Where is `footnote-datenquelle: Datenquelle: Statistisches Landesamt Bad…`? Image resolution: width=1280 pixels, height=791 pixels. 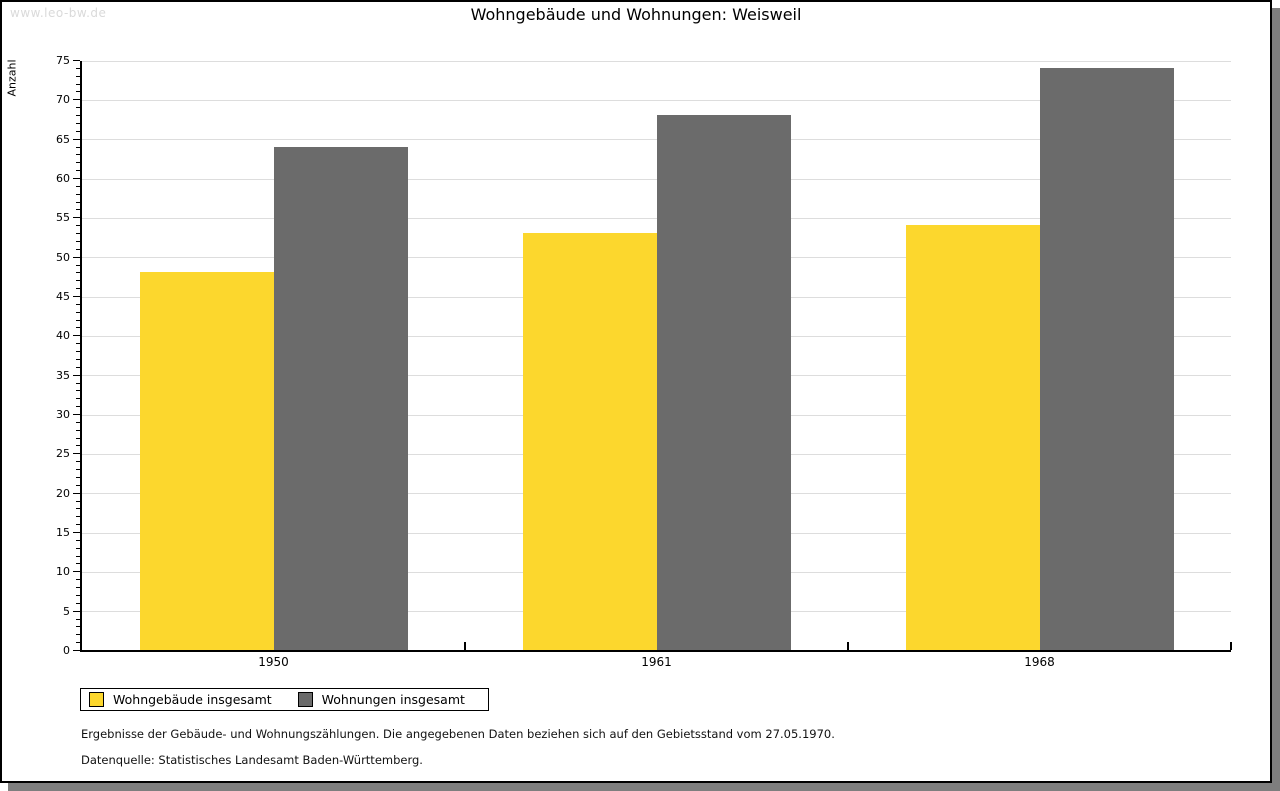 footnote-datenquelle: Datenquelle: Statistisches Landesamt Bad… is located at coordinates (252, 760).